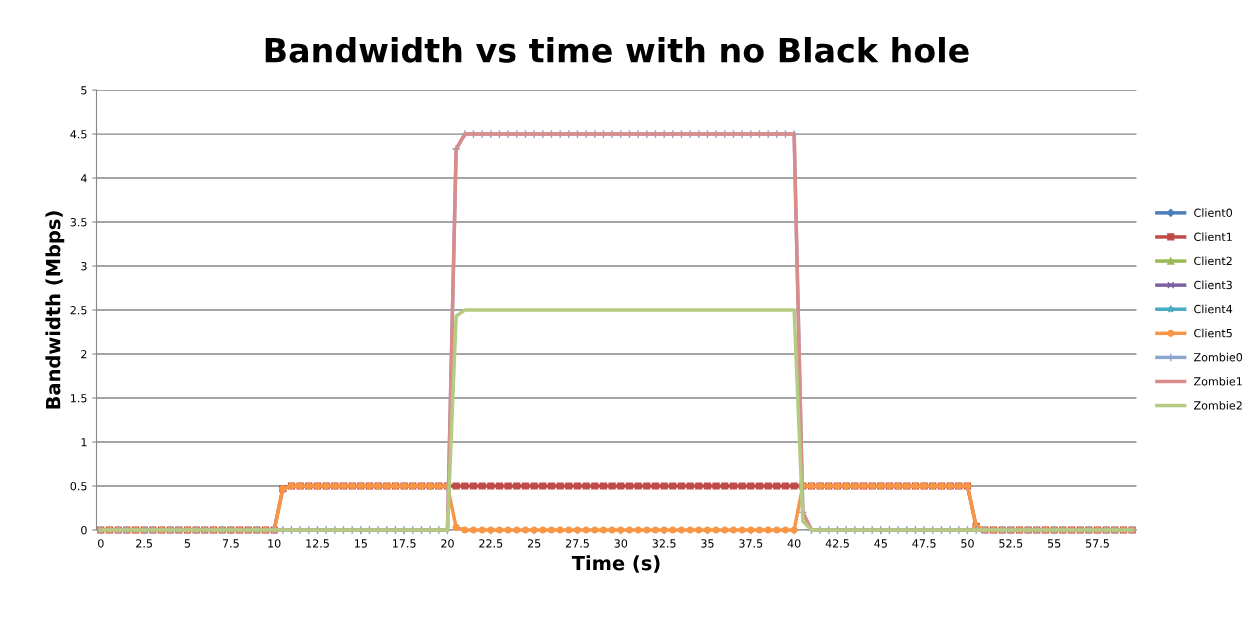  I want to click on x-tick-label: 15, so click(360, 543).